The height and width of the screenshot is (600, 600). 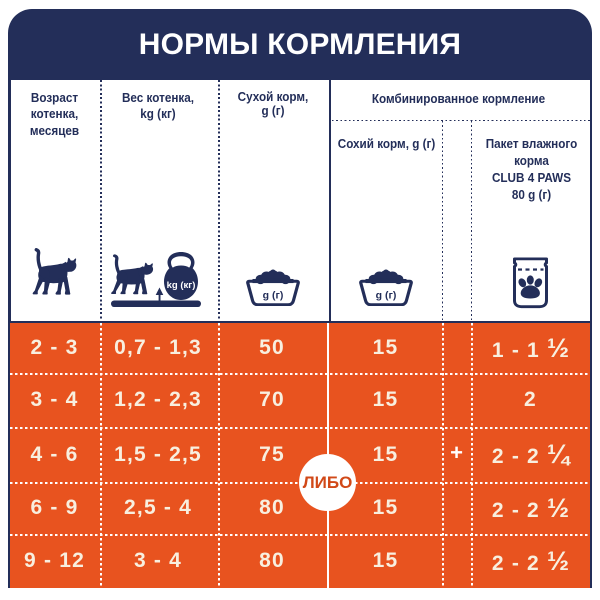 What do you see at coordinates (181, 285) in the screenshot?
I see `svg-text: kg (кг)` at bounding box center [181, 285].